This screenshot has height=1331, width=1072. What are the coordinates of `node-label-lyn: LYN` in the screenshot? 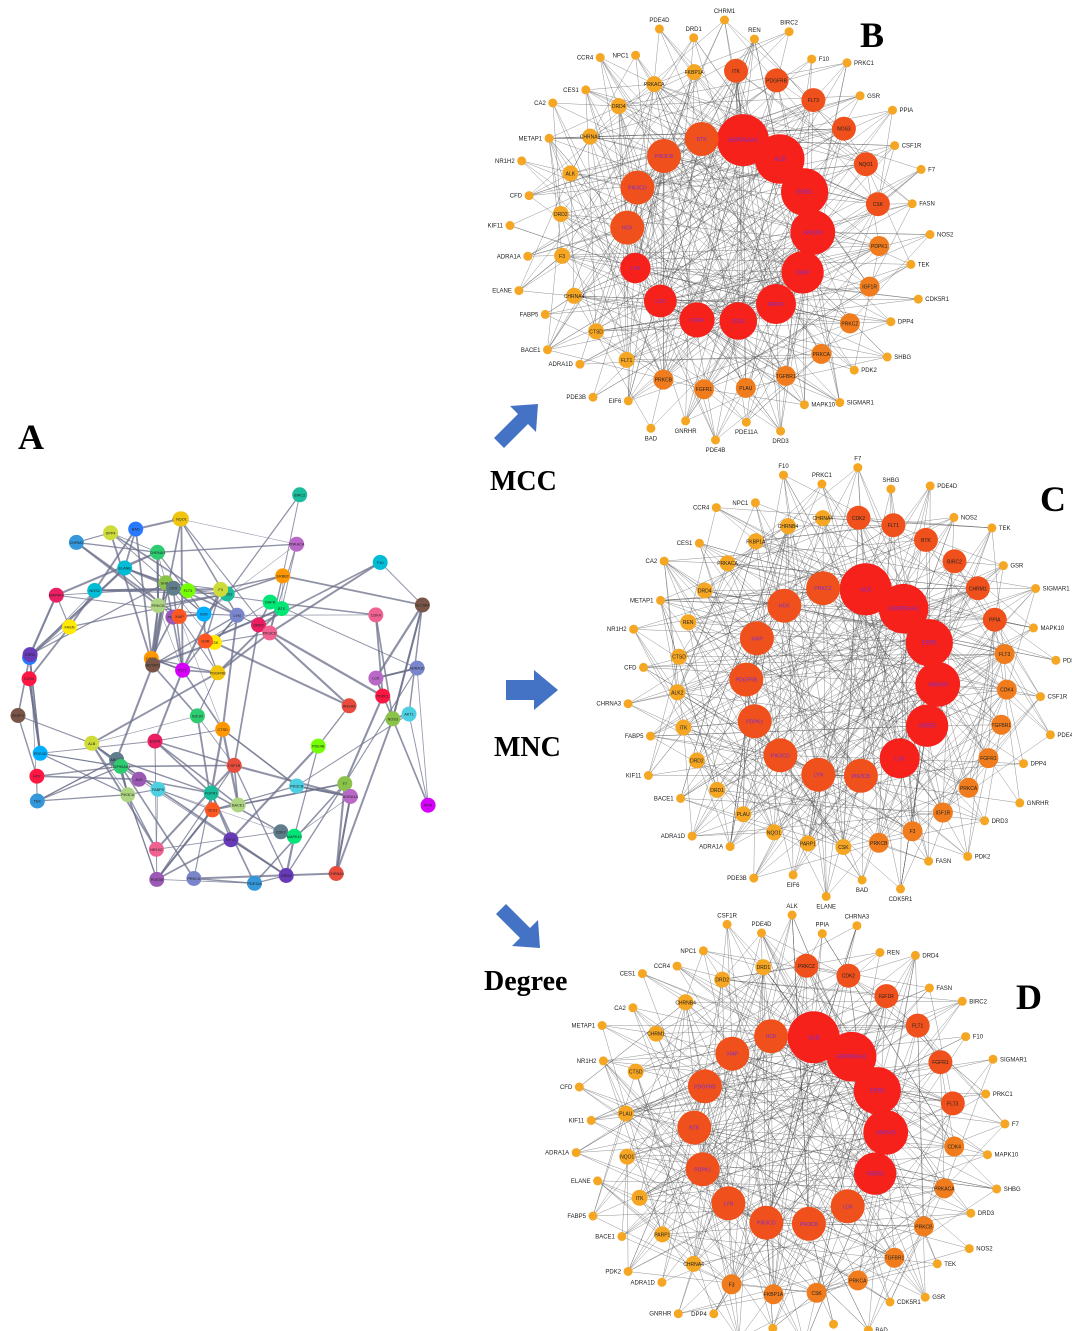 It's located at (729, 1204).